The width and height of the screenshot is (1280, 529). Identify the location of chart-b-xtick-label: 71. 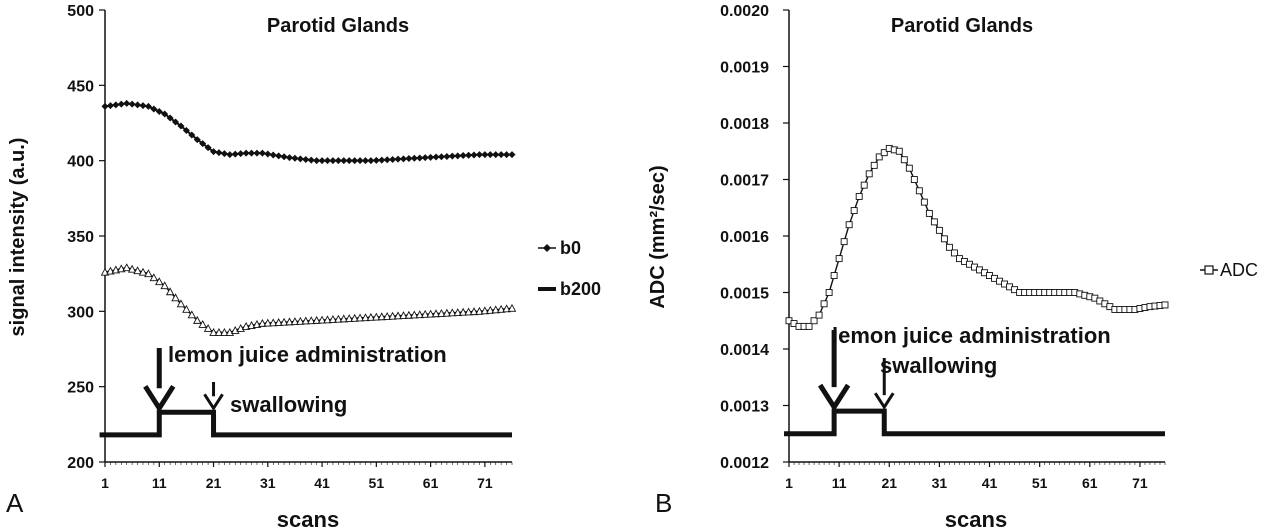
(1140, 483).